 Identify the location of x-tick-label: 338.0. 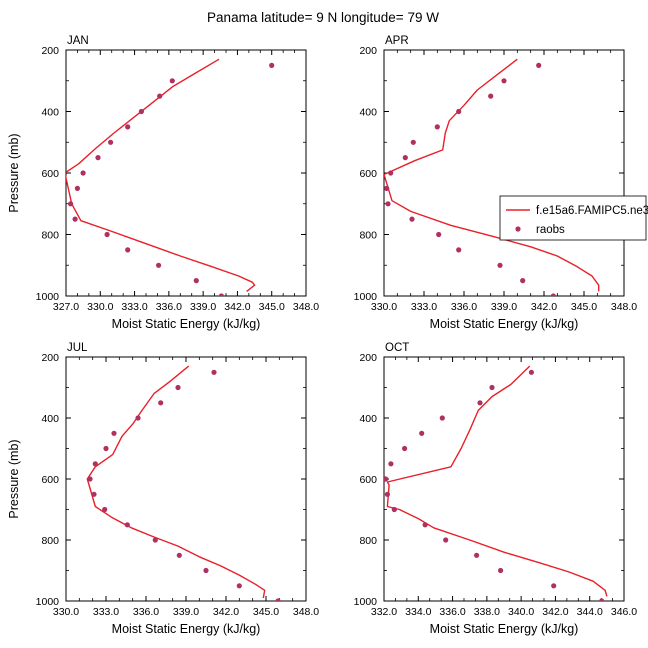
(487, 612).